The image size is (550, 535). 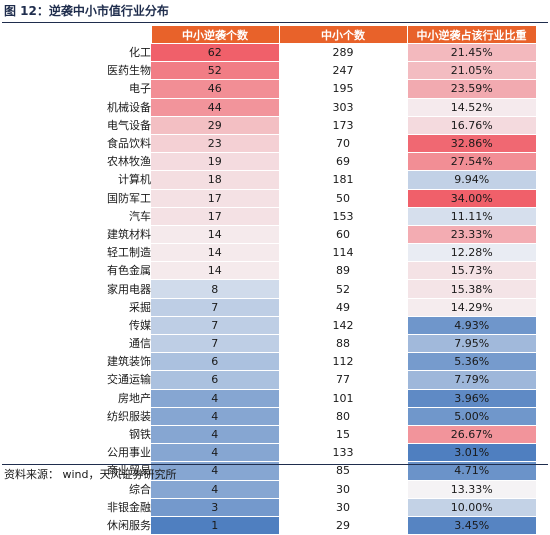 What do you see at coordinates (90, 144) in the screenshot?
I see `industry-cell: 食品饮料` at bounding box center [90, 144].